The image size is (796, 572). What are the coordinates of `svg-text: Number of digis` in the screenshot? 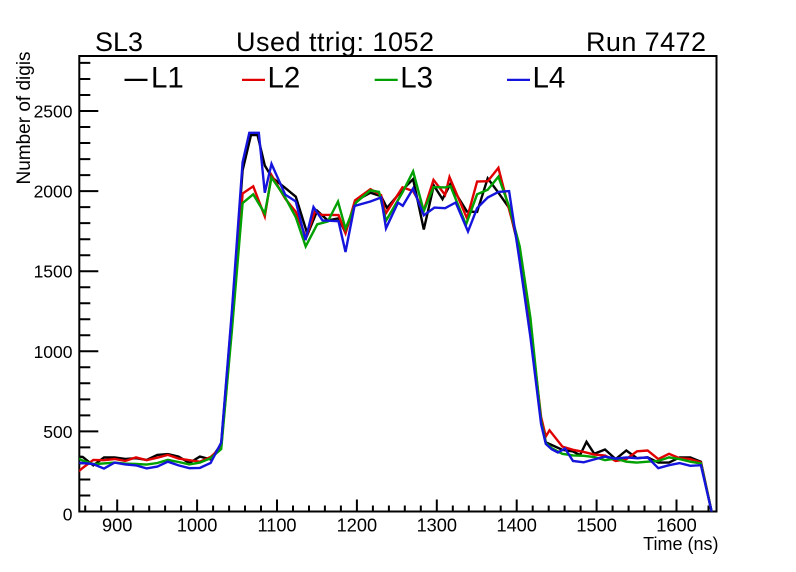 It's located at (24, 117).